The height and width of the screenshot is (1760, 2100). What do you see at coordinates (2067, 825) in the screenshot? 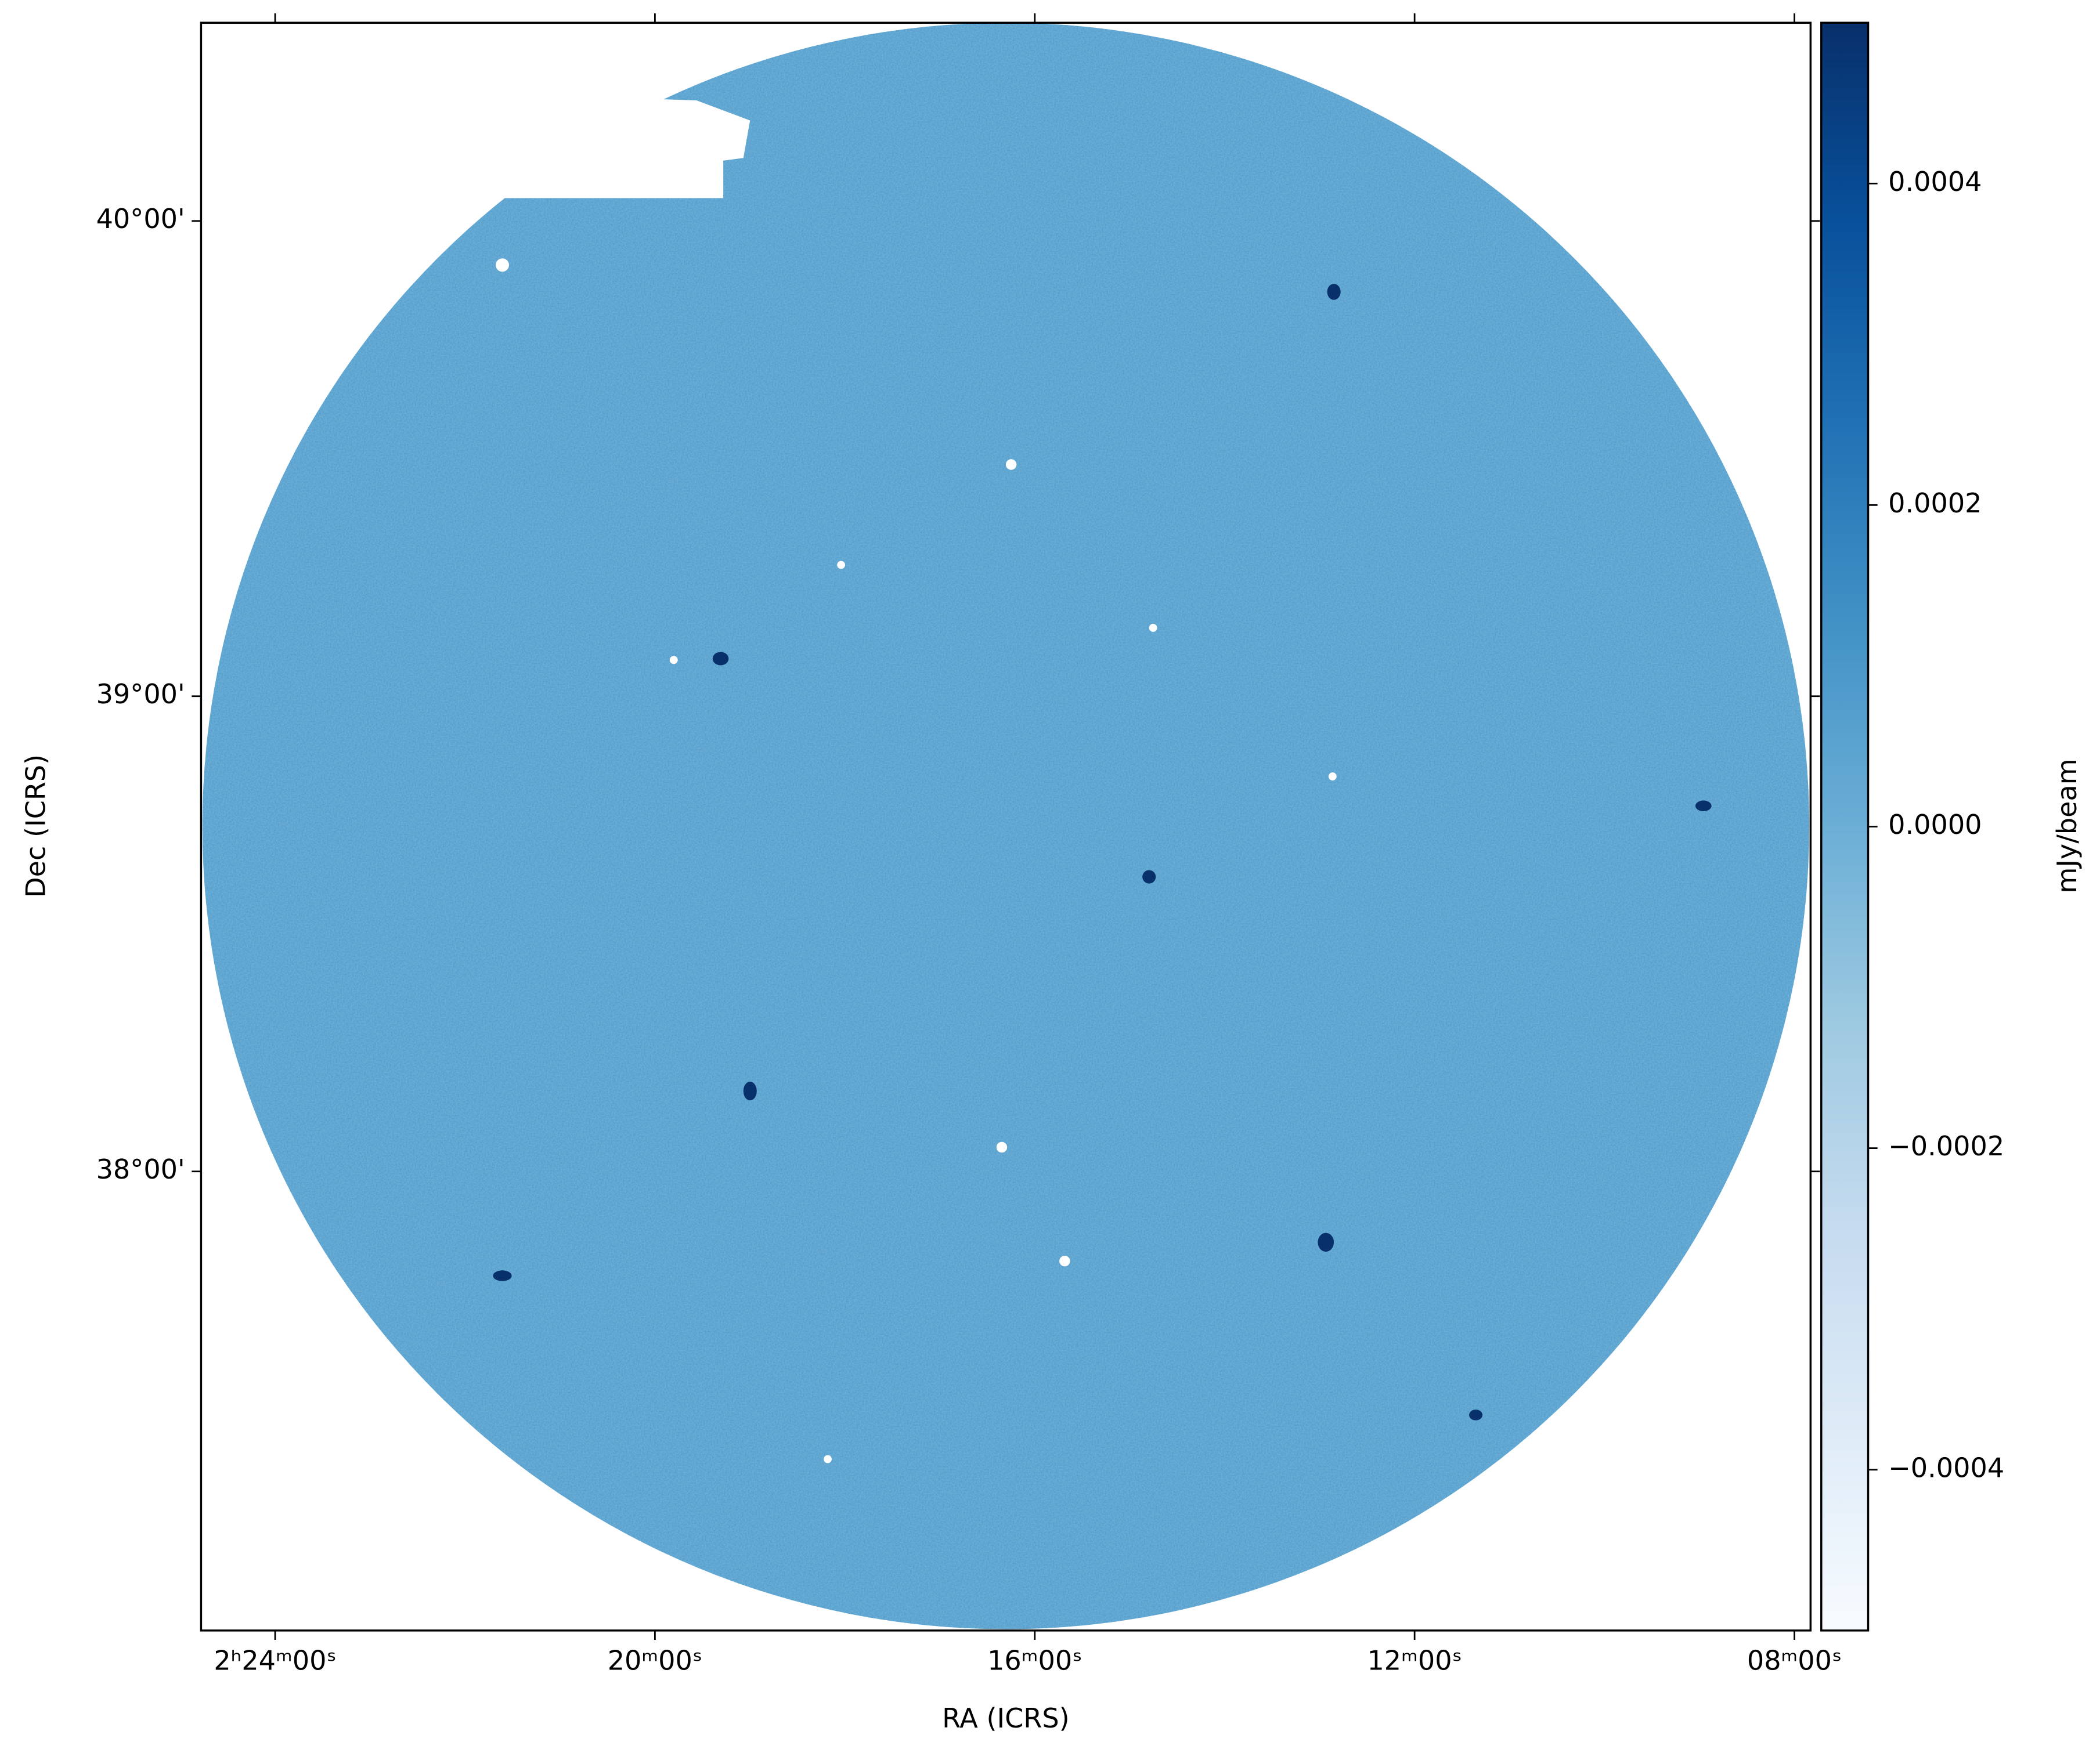
I see `colorbar-label: mJy/beam` at bounding box center [2067, 825].